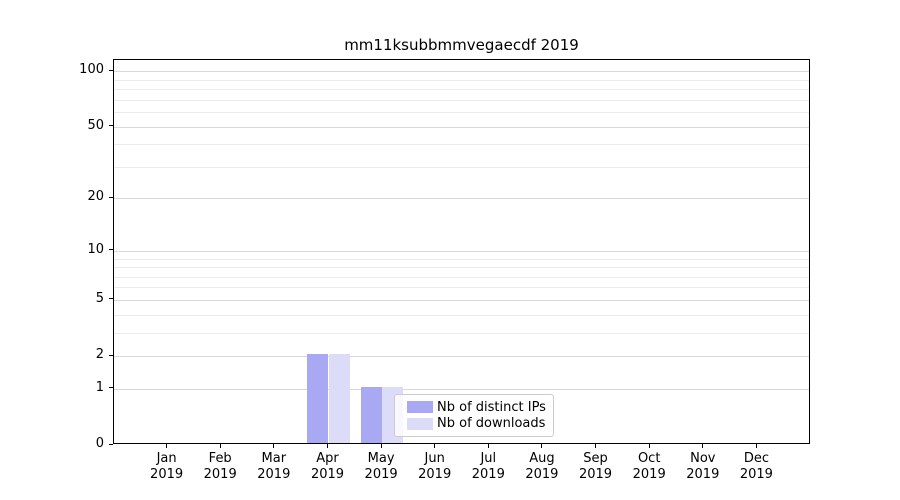  What do you see at coordinates (166, 458) in the screenshot?
I see `x-tick-month: Jan` at bounding box center [166, 458].